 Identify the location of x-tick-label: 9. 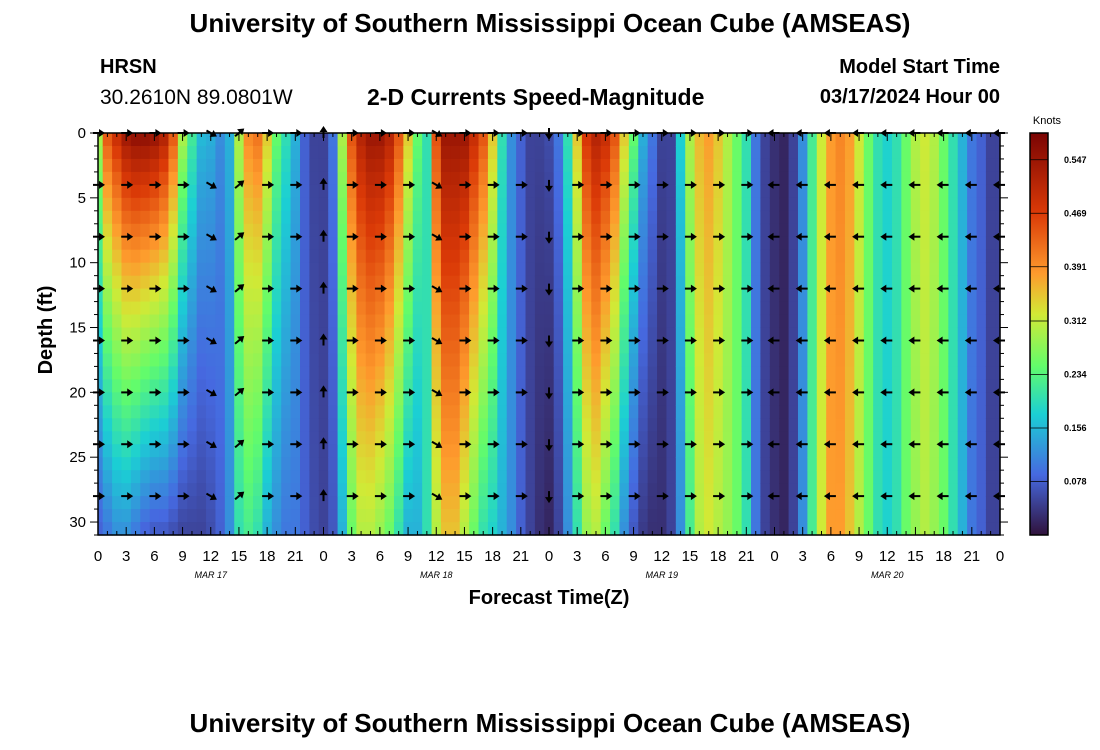
(408, 556).